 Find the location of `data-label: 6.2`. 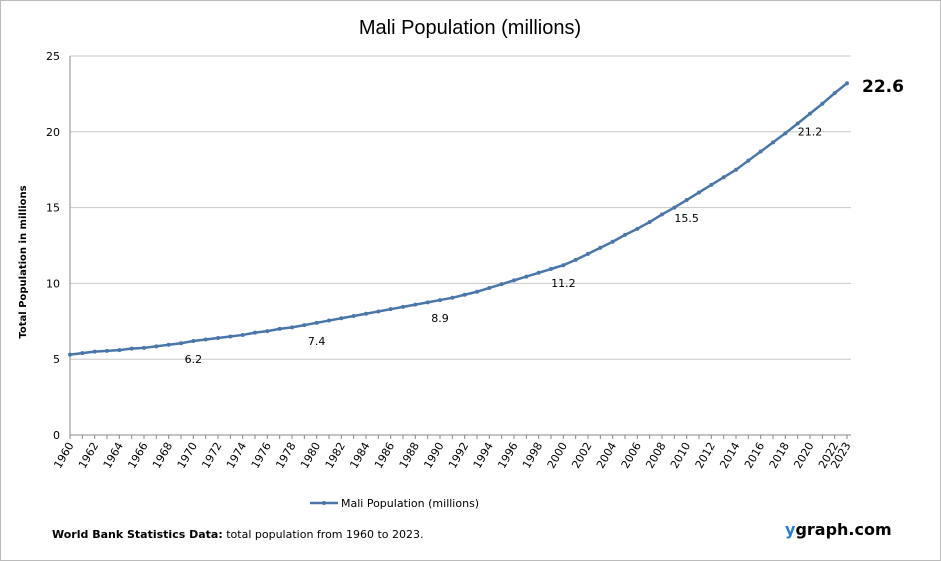

data-label: 6.2 is located at coordinates (194, 359).